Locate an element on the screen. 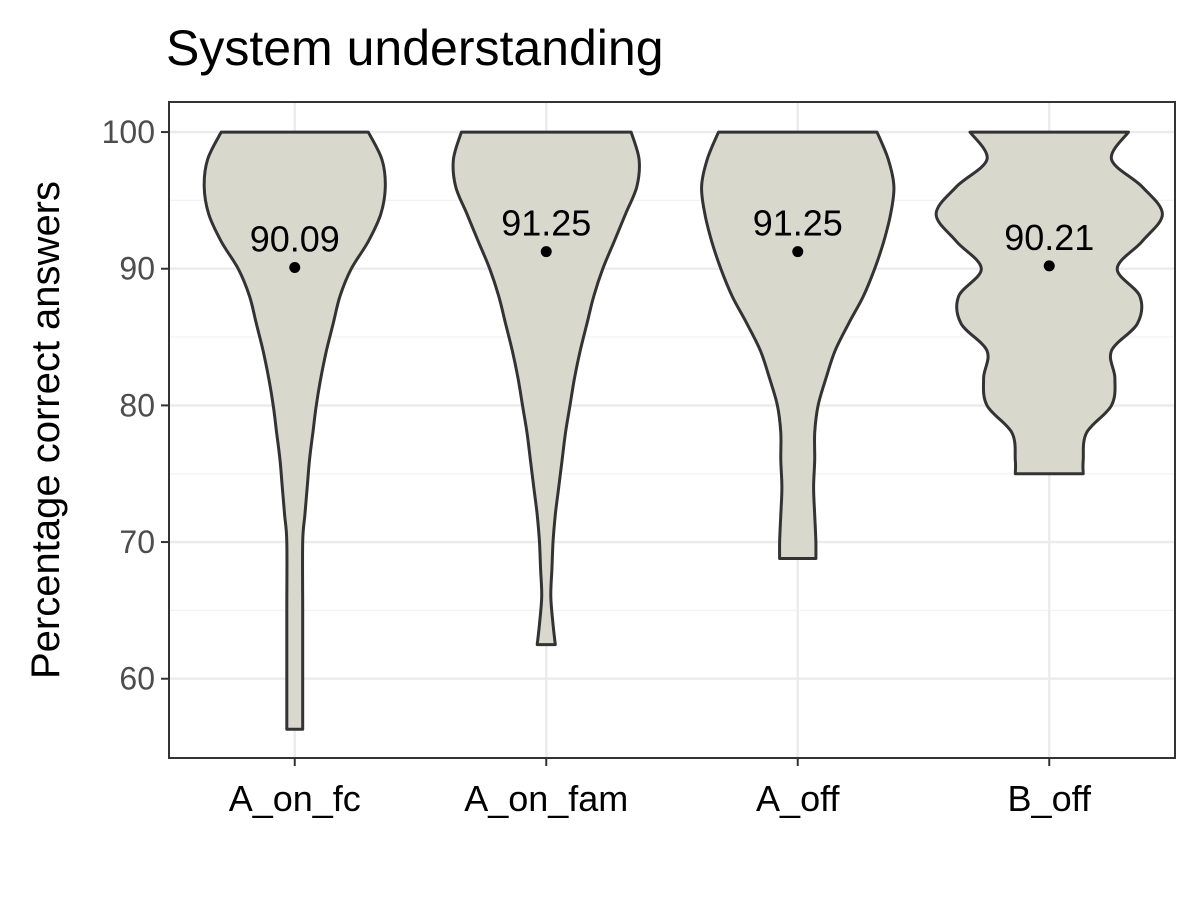  x-tick-label: B_off is located at coordinates (1050, 798).